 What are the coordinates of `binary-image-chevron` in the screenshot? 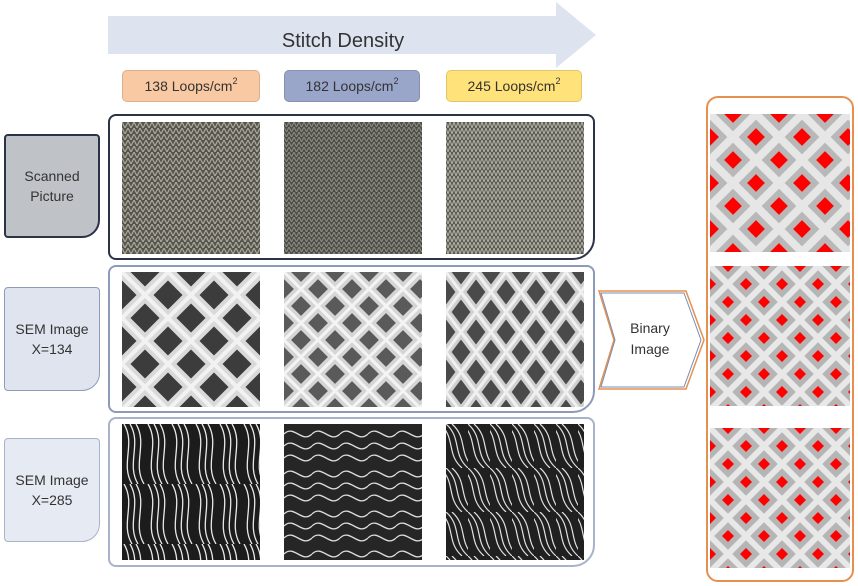 It's located at (651, 340).